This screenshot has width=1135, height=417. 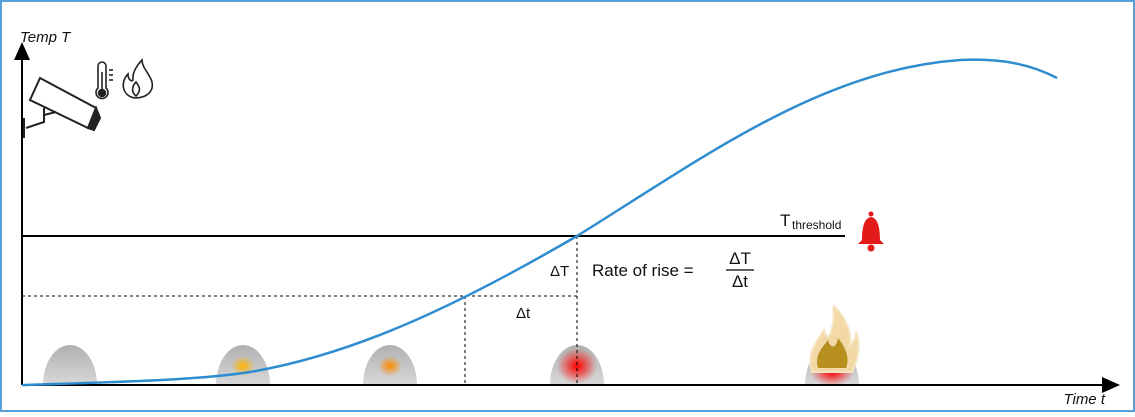 I want to click on rate-numerator: ΔT, so click(x=740, y=258).